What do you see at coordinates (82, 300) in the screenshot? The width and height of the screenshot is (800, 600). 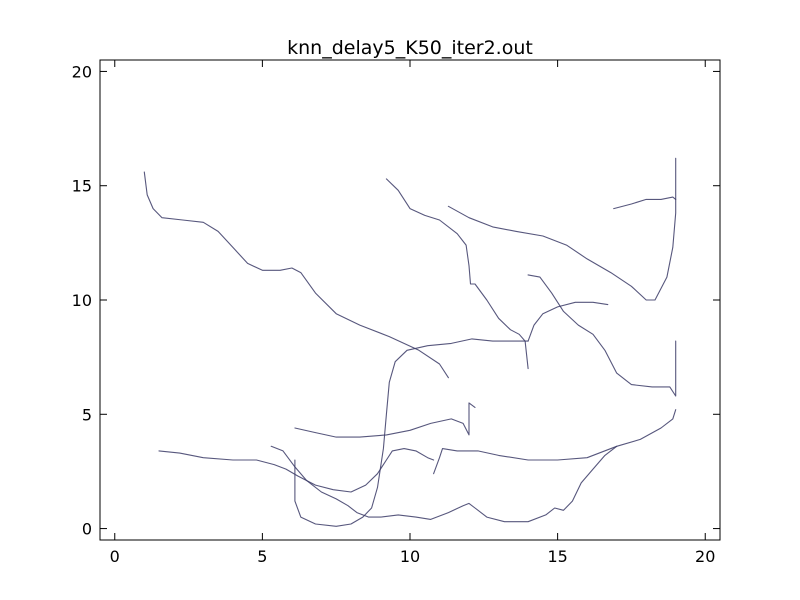 I see `y-tick-label: 10` at bounding box center [82, 300].